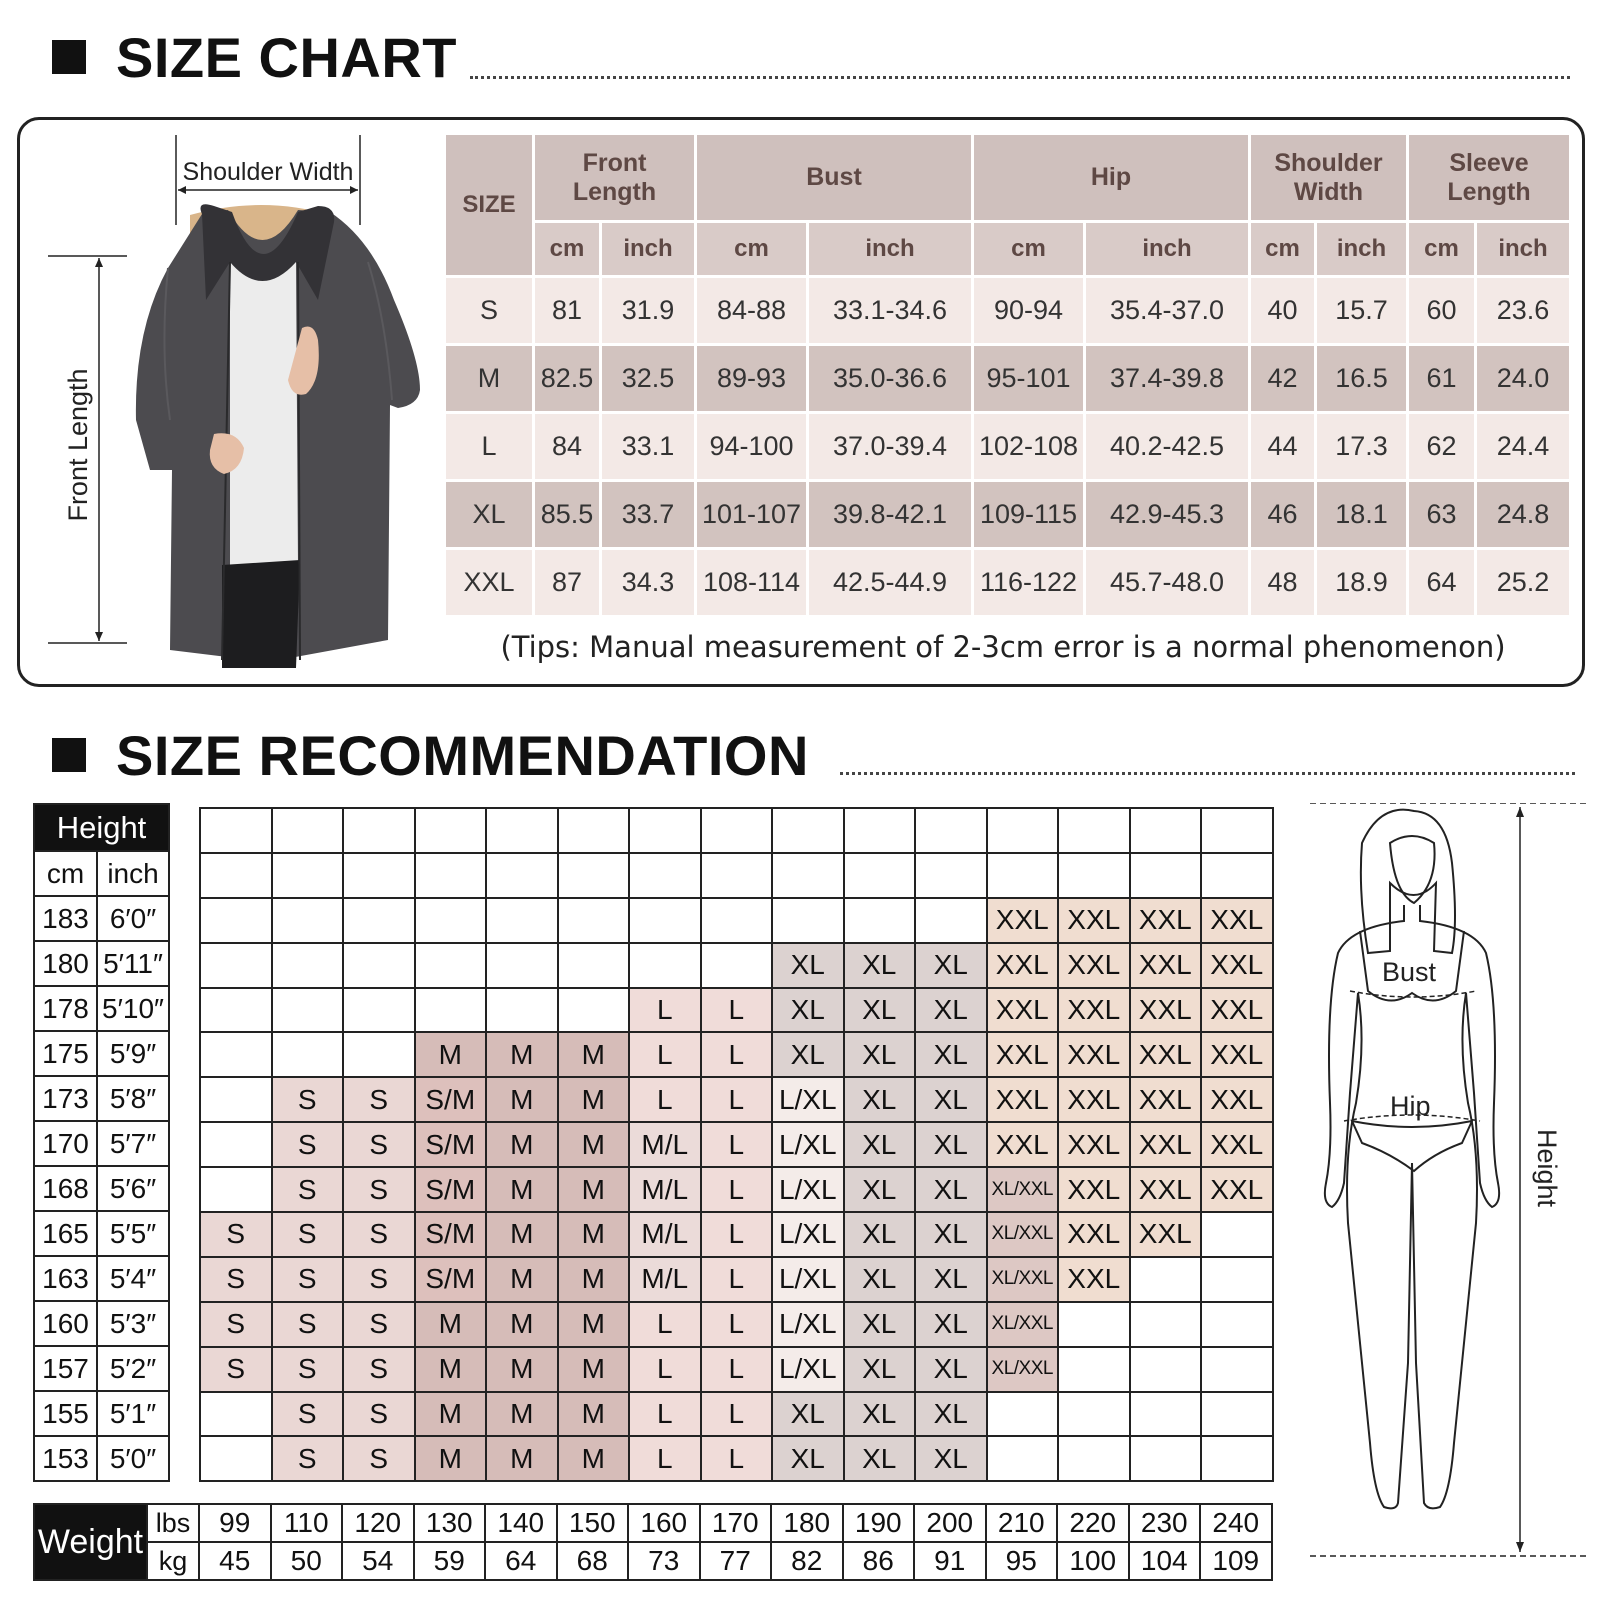  What do you see at coordinates (1030, 516) in the screenshot?
I see `measurement-cell: 109-115` at bounding box center [1030, 516].